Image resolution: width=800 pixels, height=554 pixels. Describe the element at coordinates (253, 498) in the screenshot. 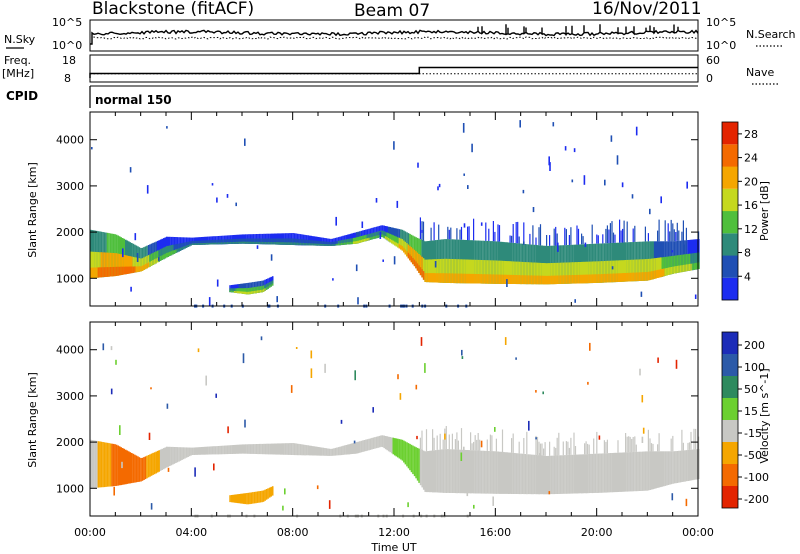

I see `velocity-band-1-col` at that location.